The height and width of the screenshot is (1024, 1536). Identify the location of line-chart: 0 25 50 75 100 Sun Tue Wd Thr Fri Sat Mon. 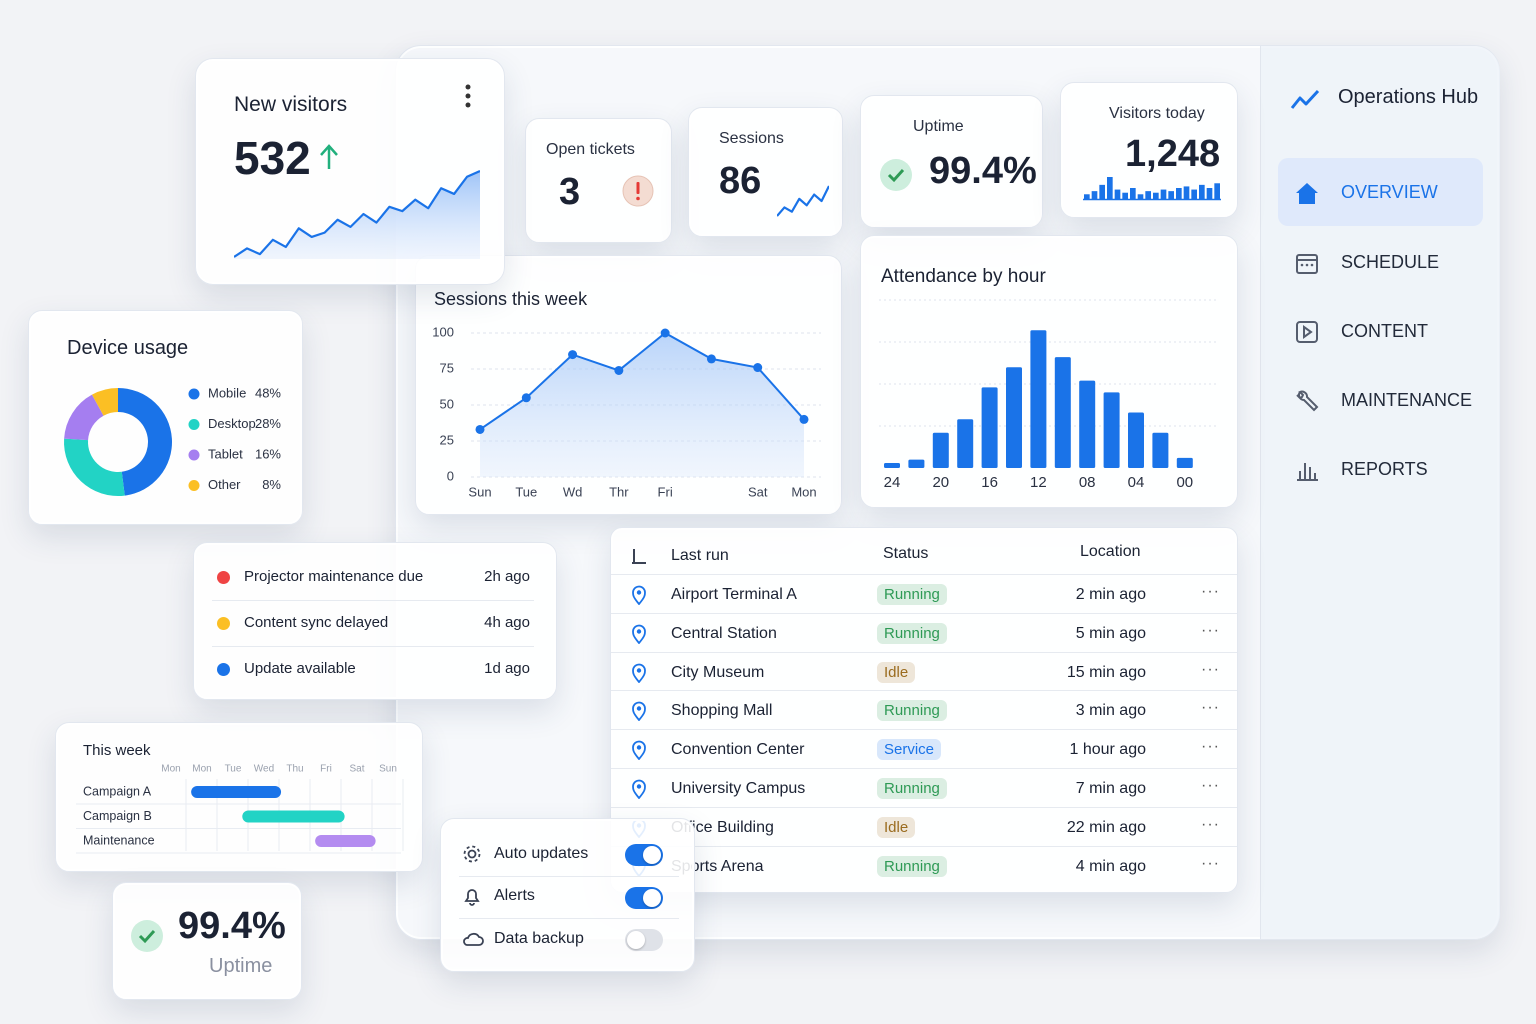
(626, 411).